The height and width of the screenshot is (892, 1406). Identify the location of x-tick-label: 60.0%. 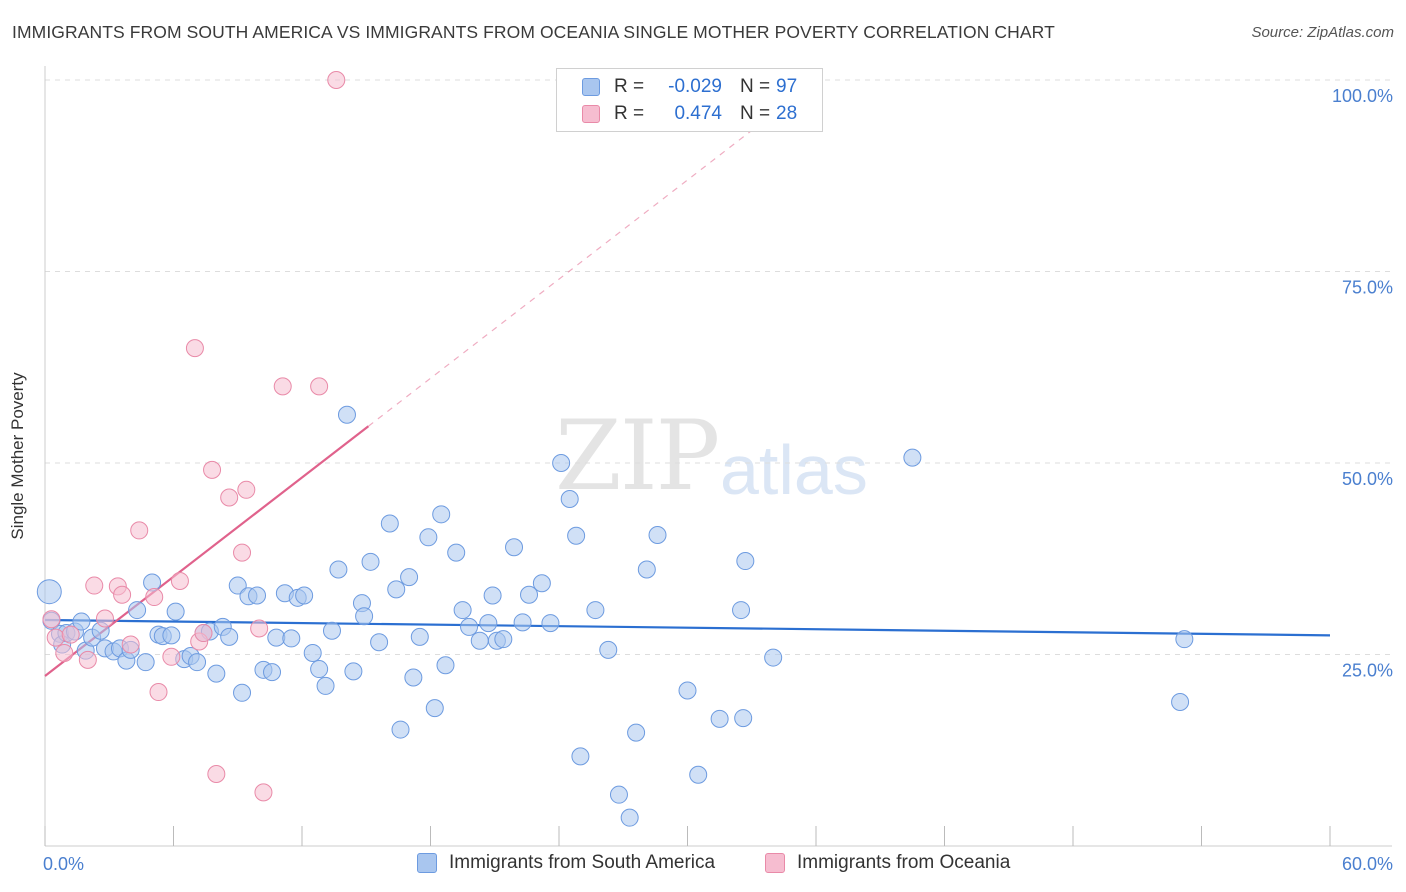
(1367, 864).